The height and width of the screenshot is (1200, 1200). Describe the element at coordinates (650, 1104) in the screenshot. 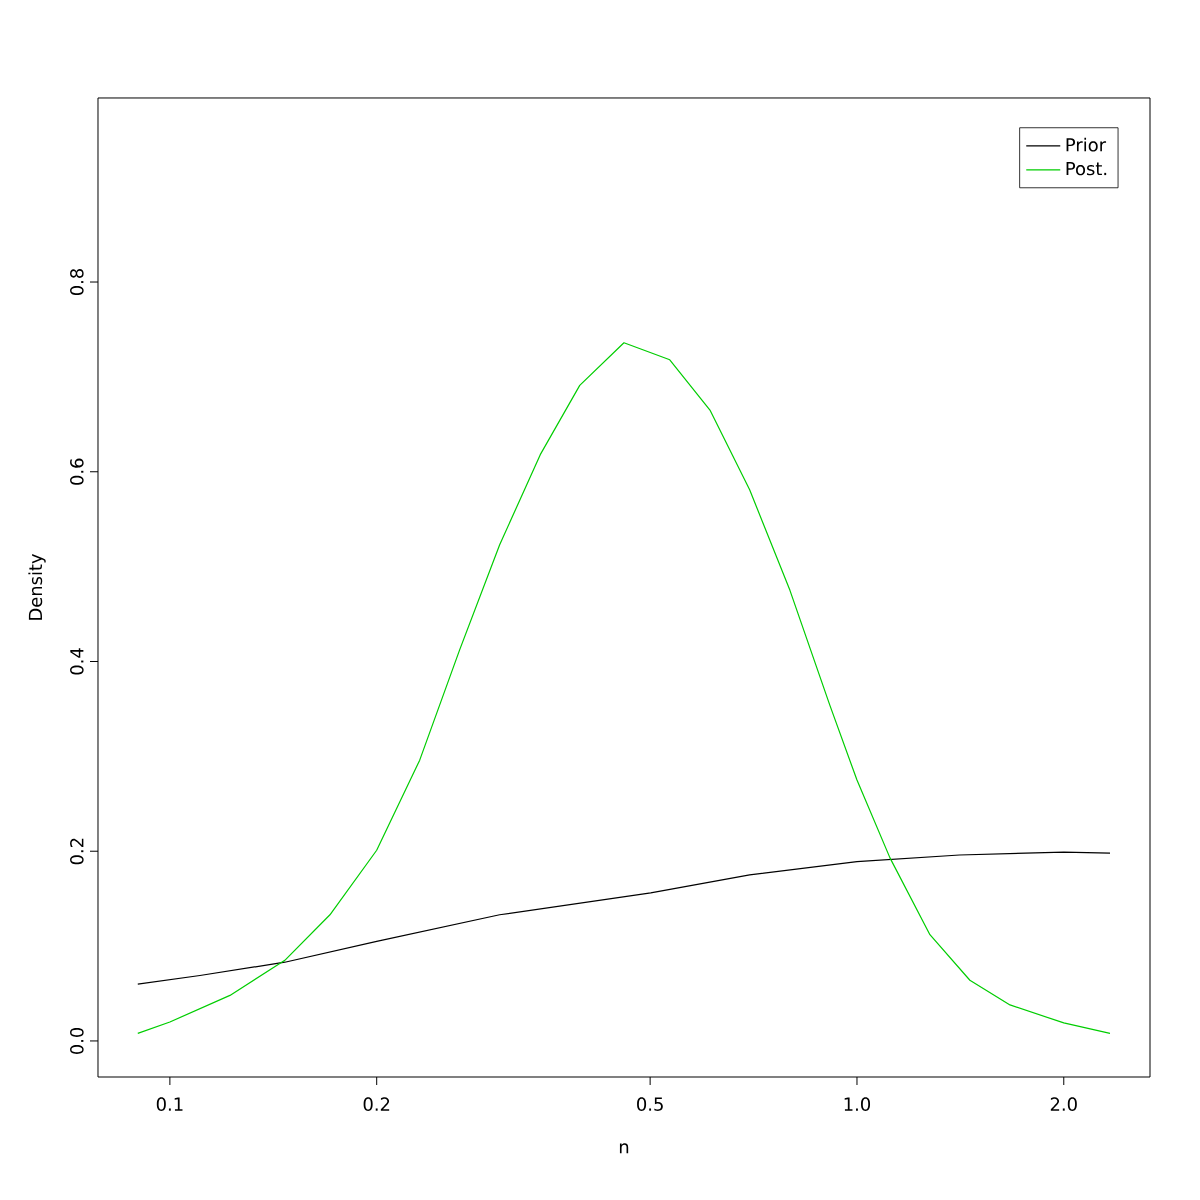

I see `x-tick-label: 0.5` at that location.